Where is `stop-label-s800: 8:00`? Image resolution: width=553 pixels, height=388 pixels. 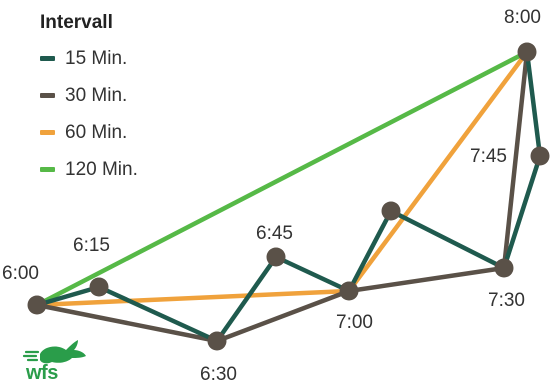
stop-label-s800: 8:00 is located at coordinates (522, 17).